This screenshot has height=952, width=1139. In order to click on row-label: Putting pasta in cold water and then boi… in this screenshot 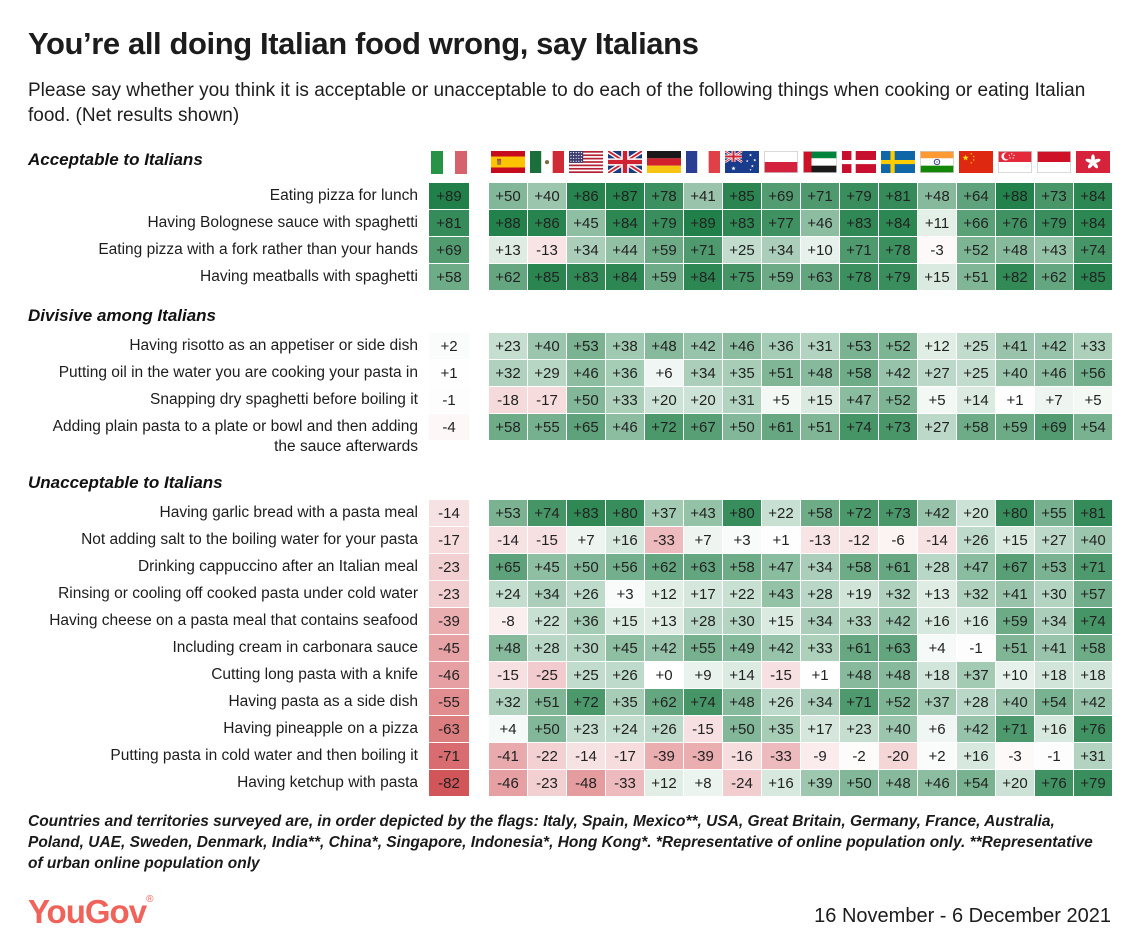, I will do `click(264, 756)`.